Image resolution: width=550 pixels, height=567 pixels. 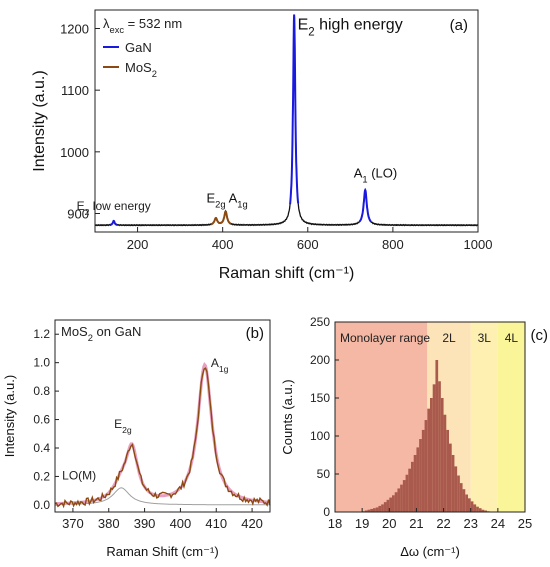 What do you see at coordinates (308, 244) in the screenshot?
I see `x-tick-label: 600` at bounding box center [308, 244].